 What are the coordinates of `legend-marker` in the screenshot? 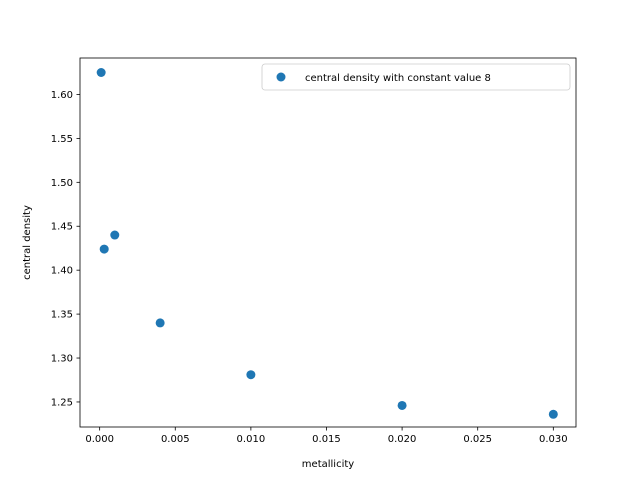 It's located at (281, 77).